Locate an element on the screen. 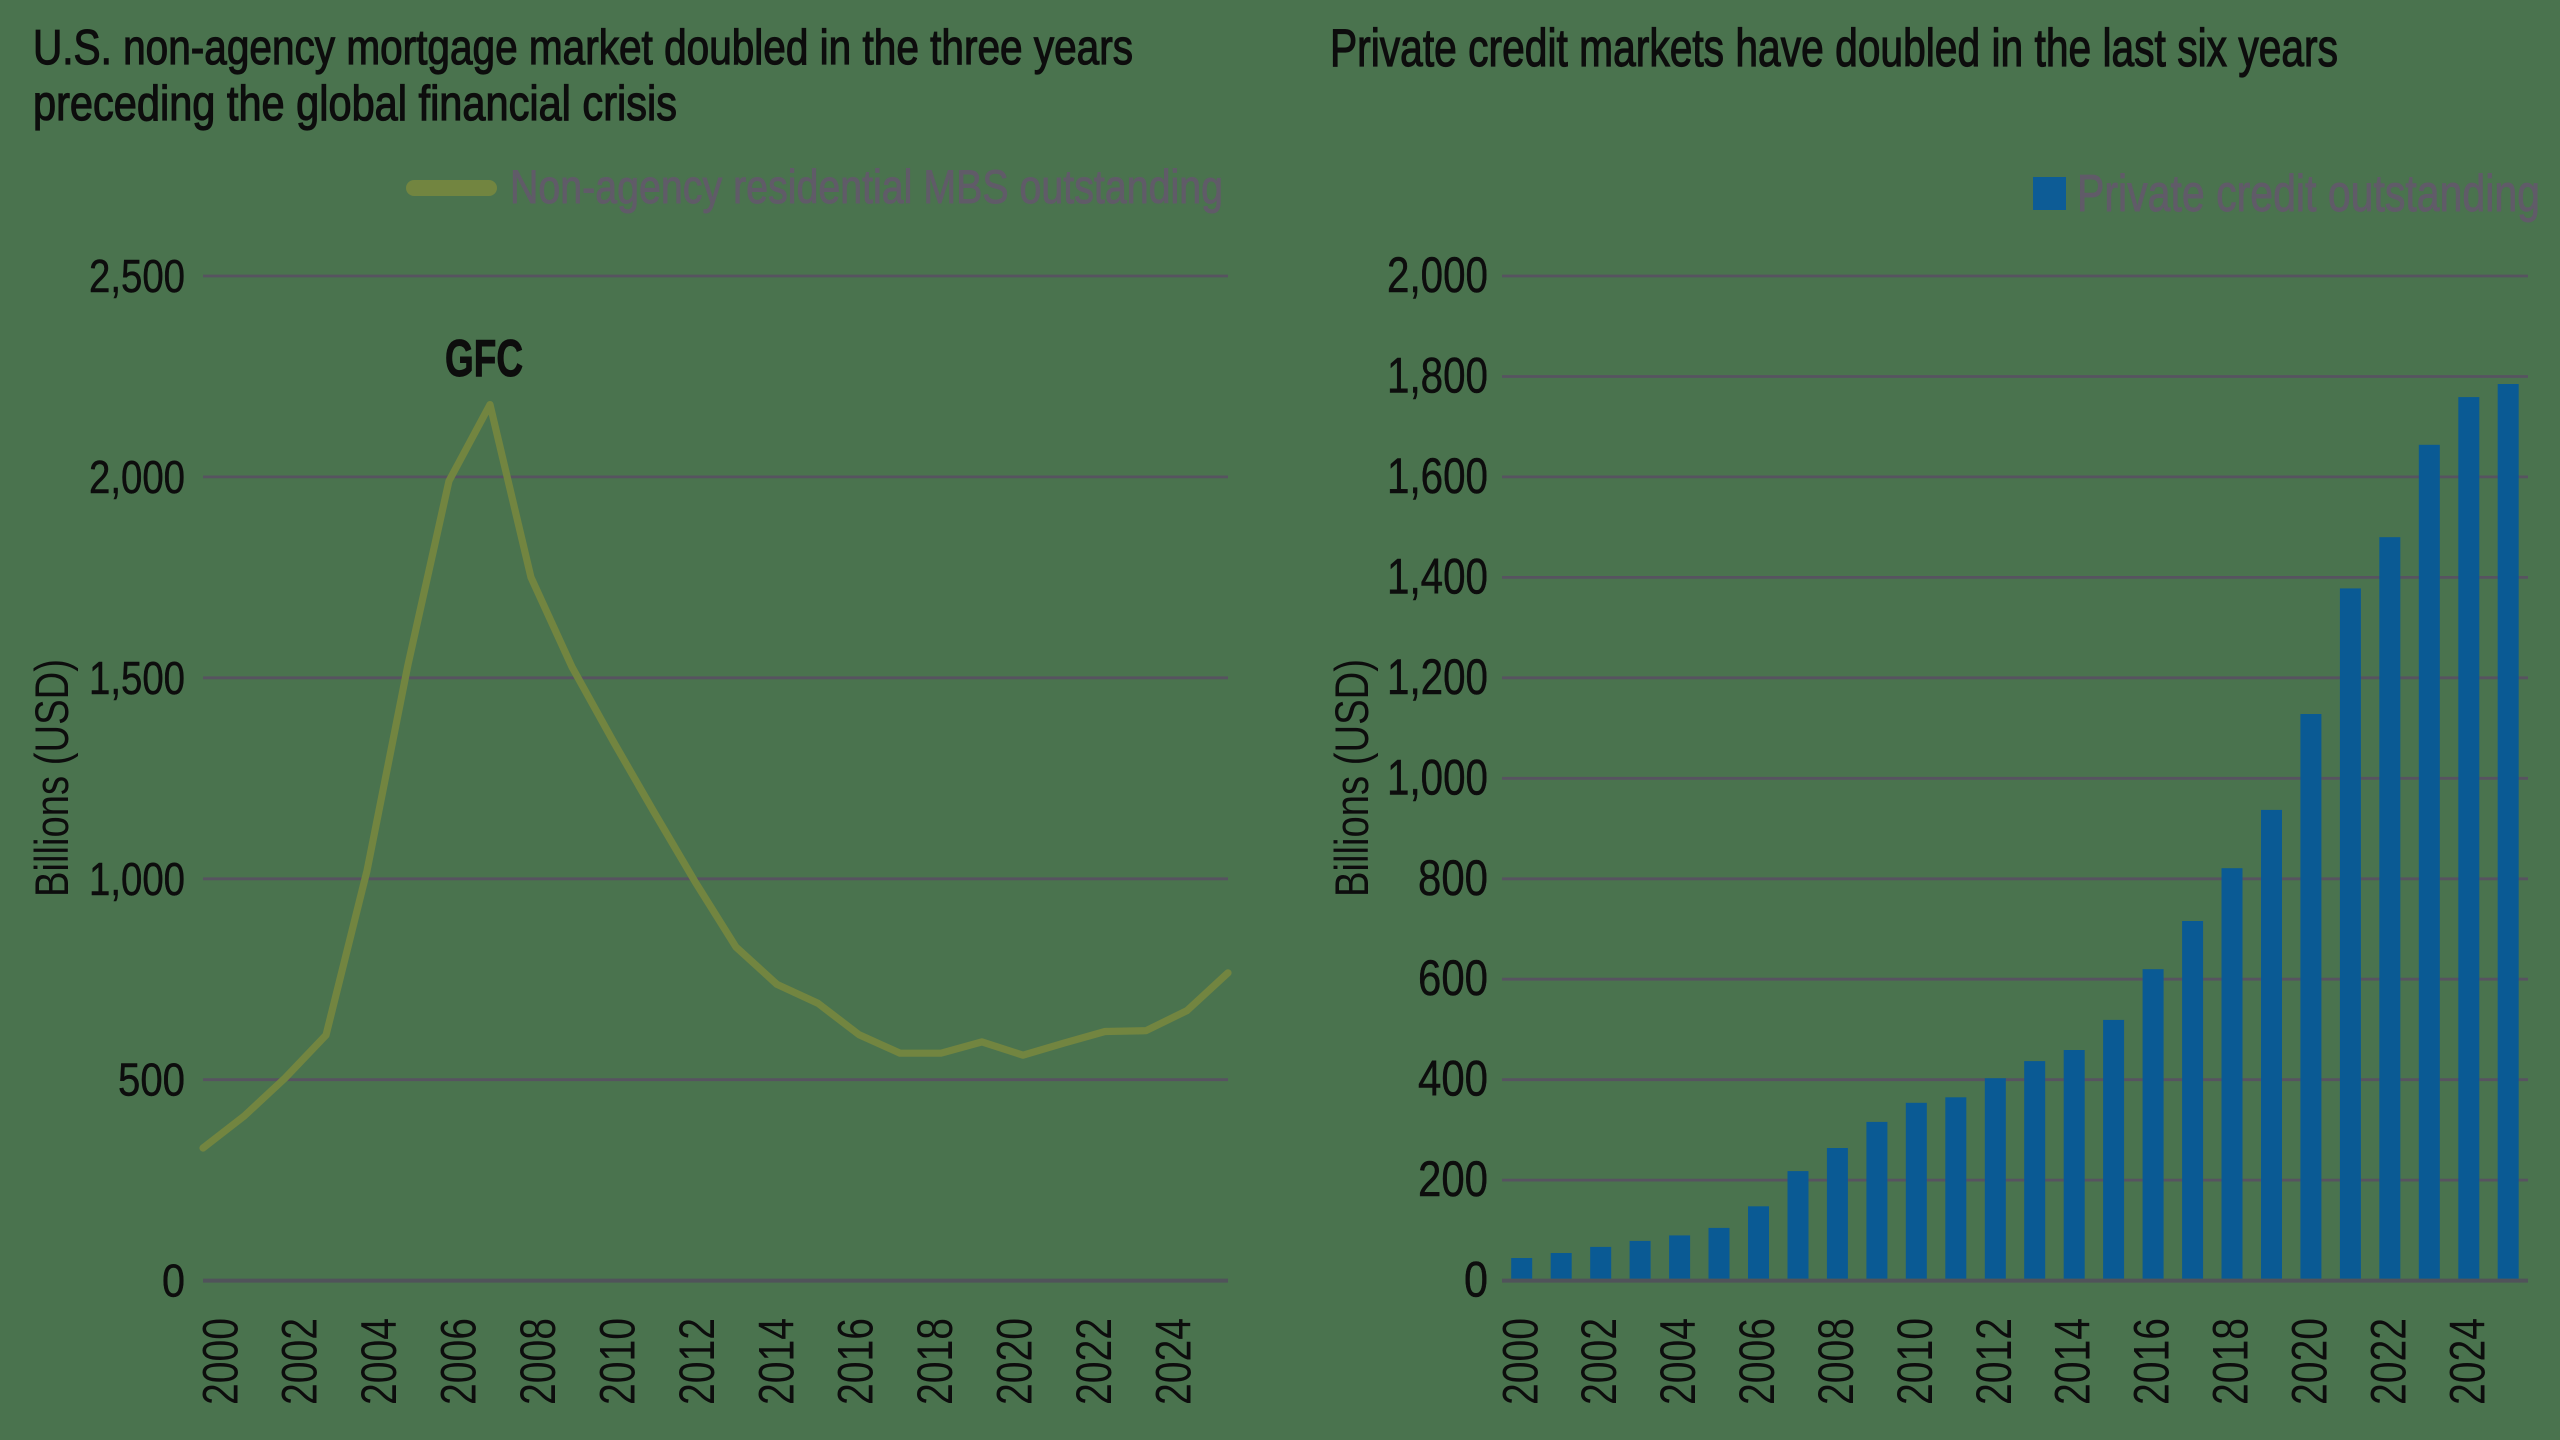  svg-text: 1,800 is located at coordinates (1437, 376).